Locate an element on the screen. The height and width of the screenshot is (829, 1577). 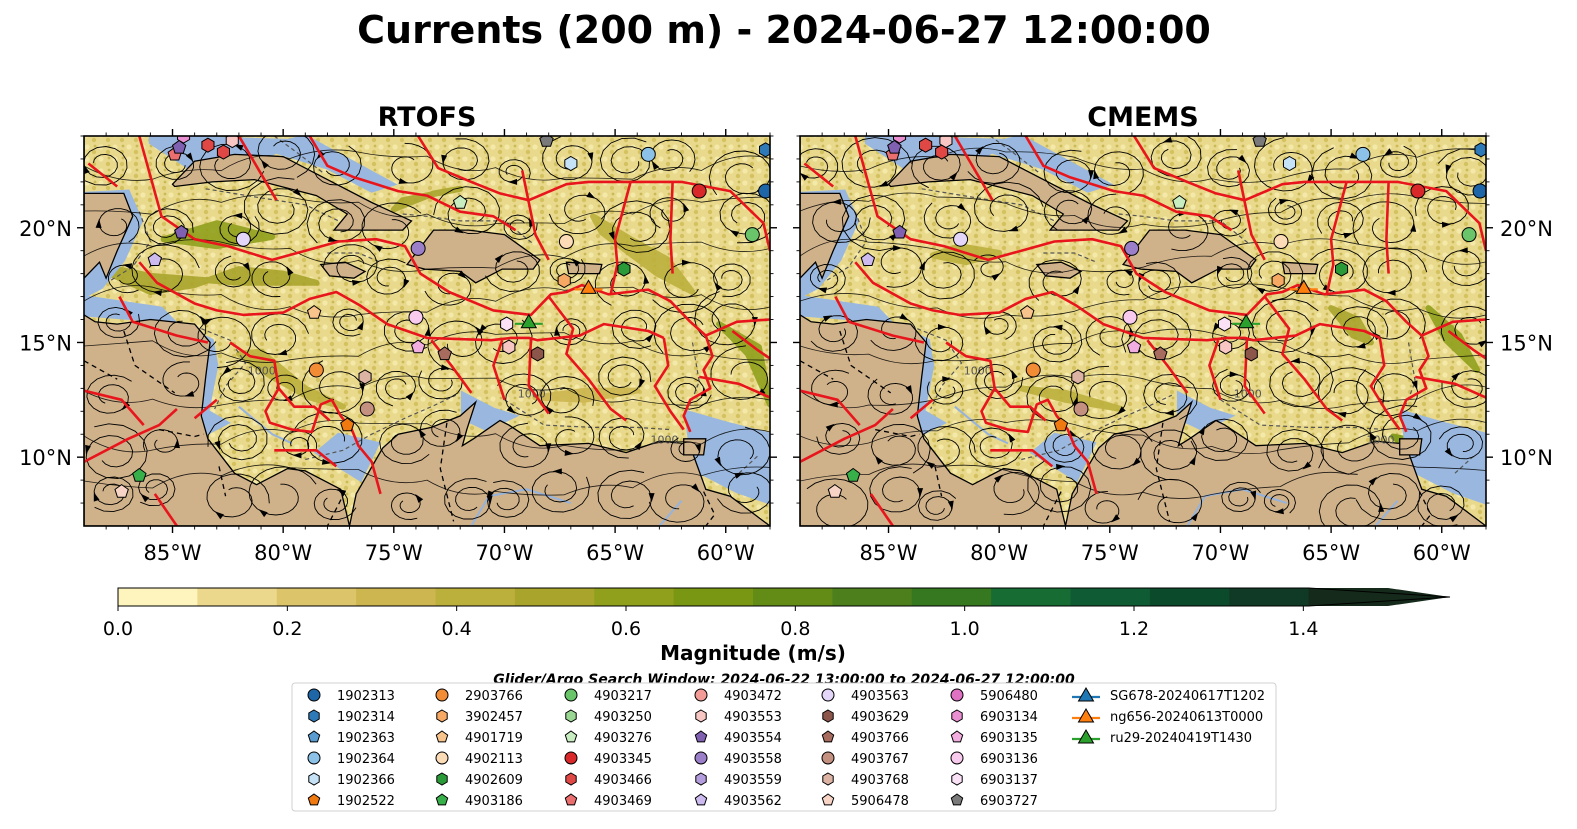
river is located at coordinates (670, 513).